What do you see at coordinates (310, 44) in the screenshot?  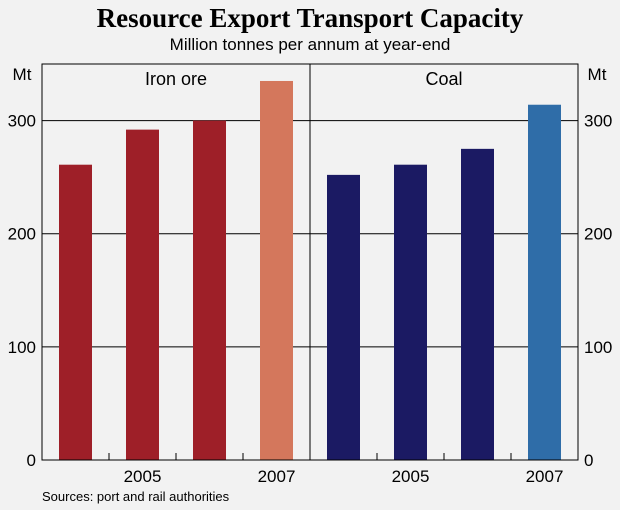 I see `chart-subtitle: Million tonnes per annum at year-end` at bounding box center [310, 44].